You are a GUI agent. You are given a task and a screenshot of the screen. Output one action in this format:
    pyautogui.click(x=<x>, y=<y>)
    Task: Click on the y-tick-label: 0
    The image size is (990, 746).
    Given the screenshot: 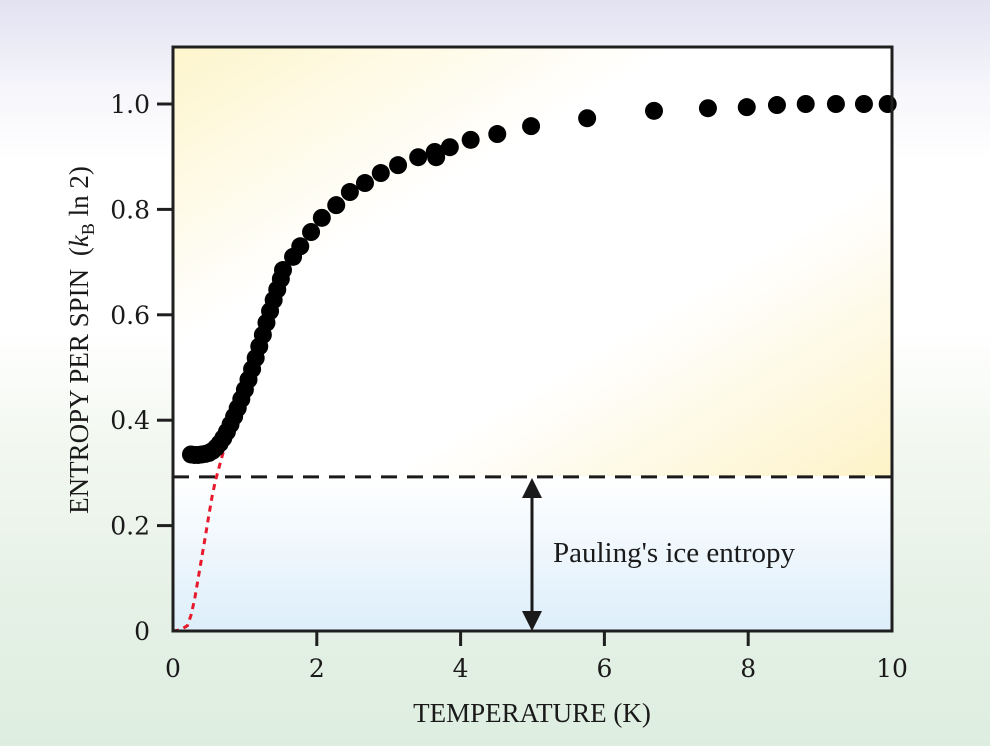 What is the action you would take?
    pyautogui.click(x=142, y=631)
    